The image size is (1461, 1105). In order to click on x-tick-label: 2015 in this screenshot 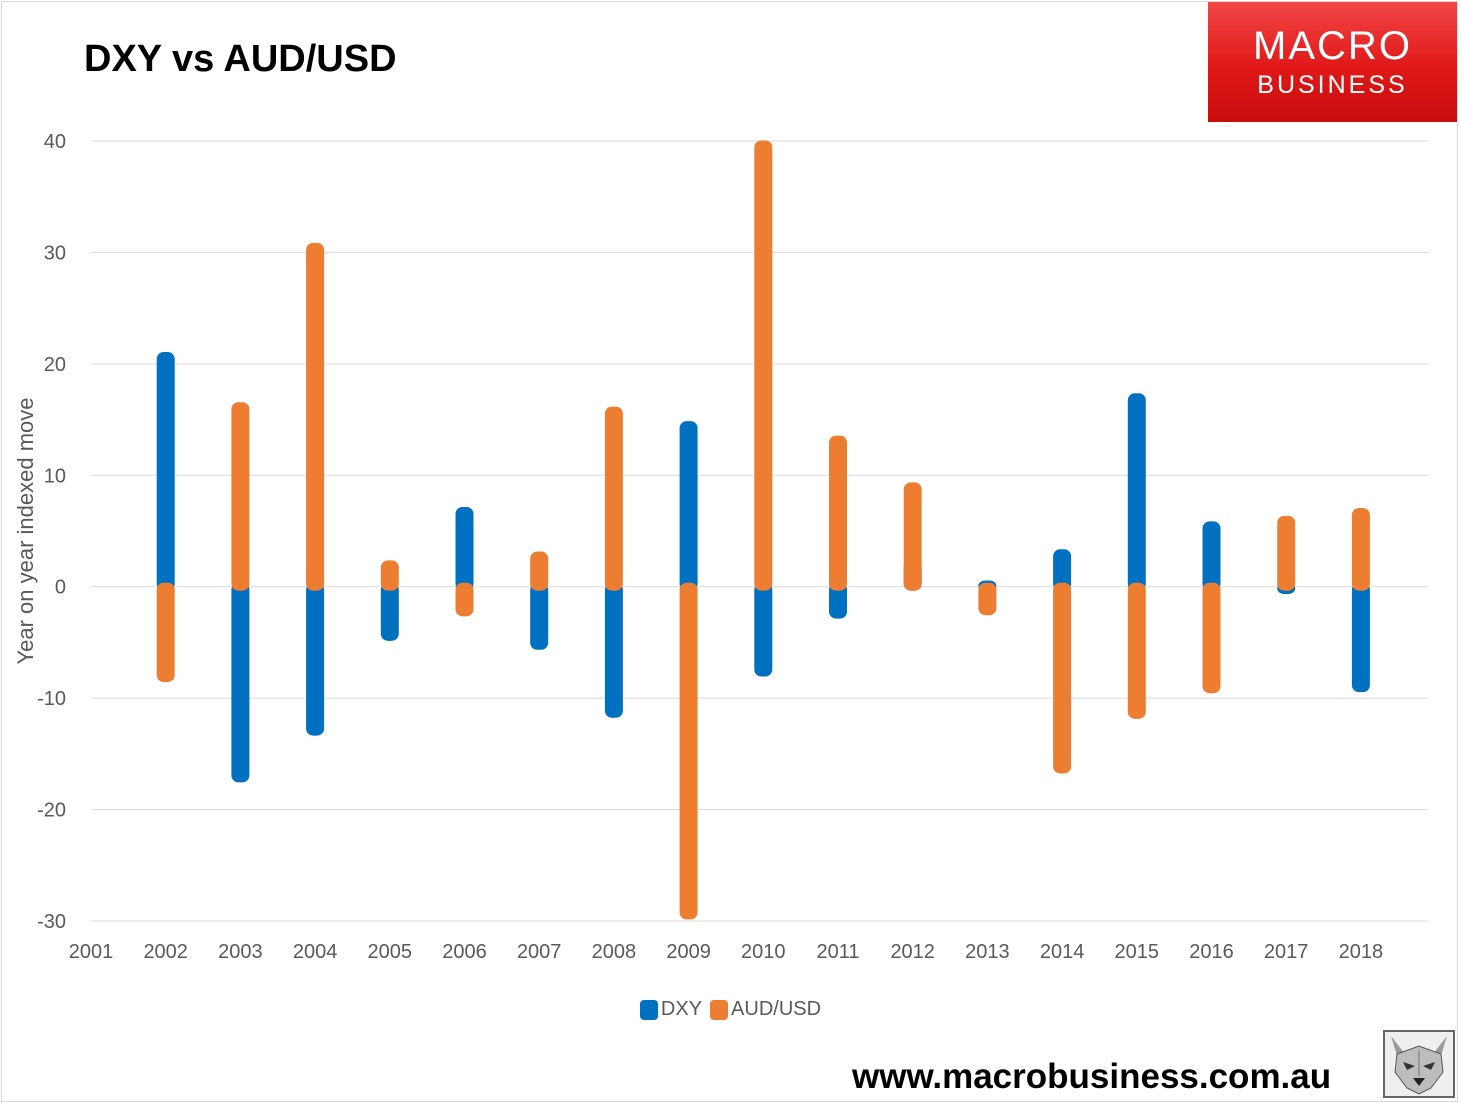, I will do `click(1137, 952)`.